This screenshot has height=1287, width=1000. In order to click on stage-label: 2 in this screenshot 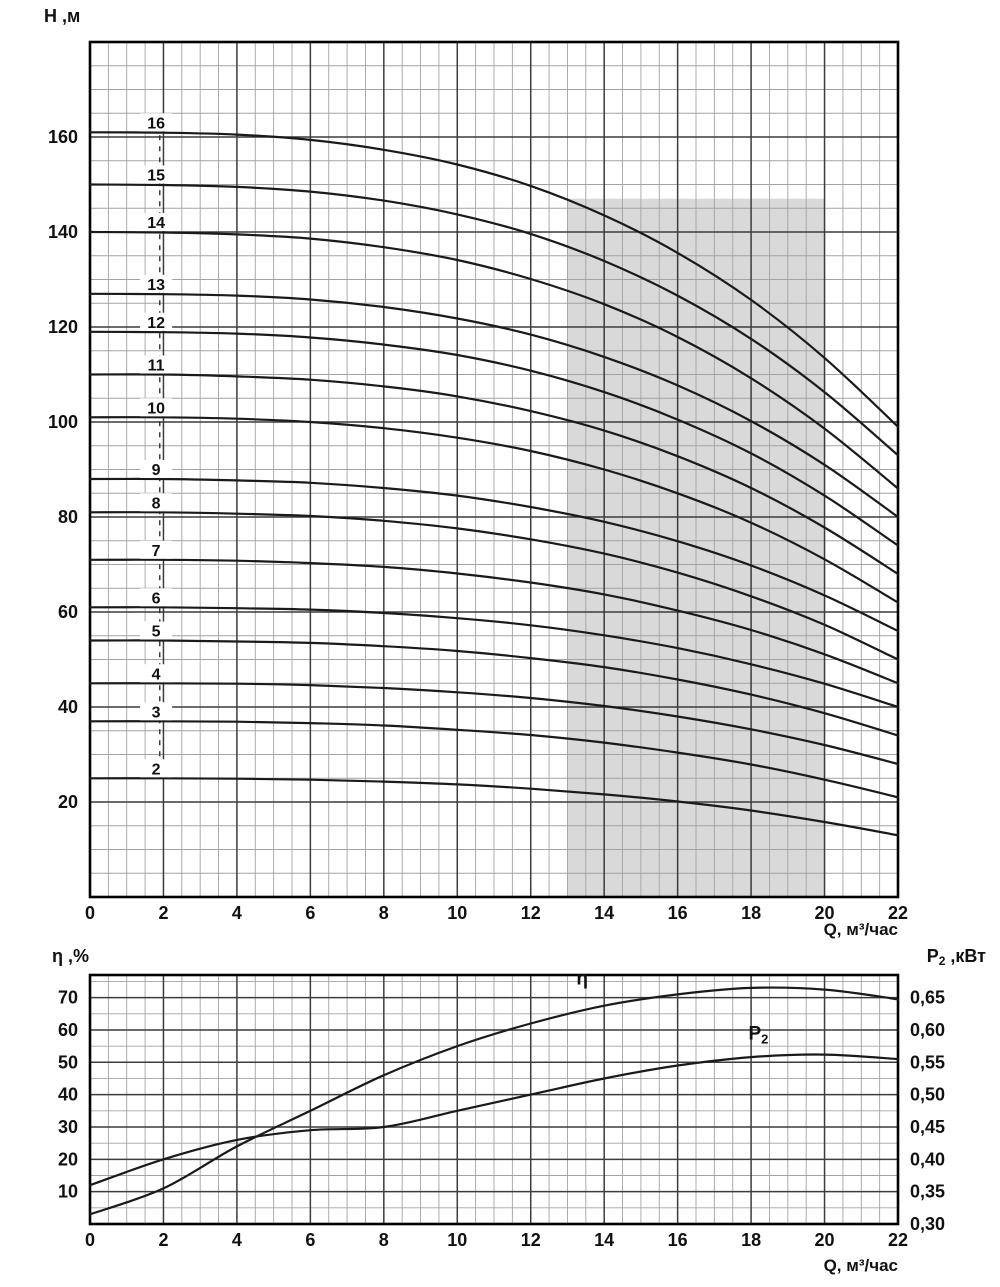, I will do `click(156, 769)`.